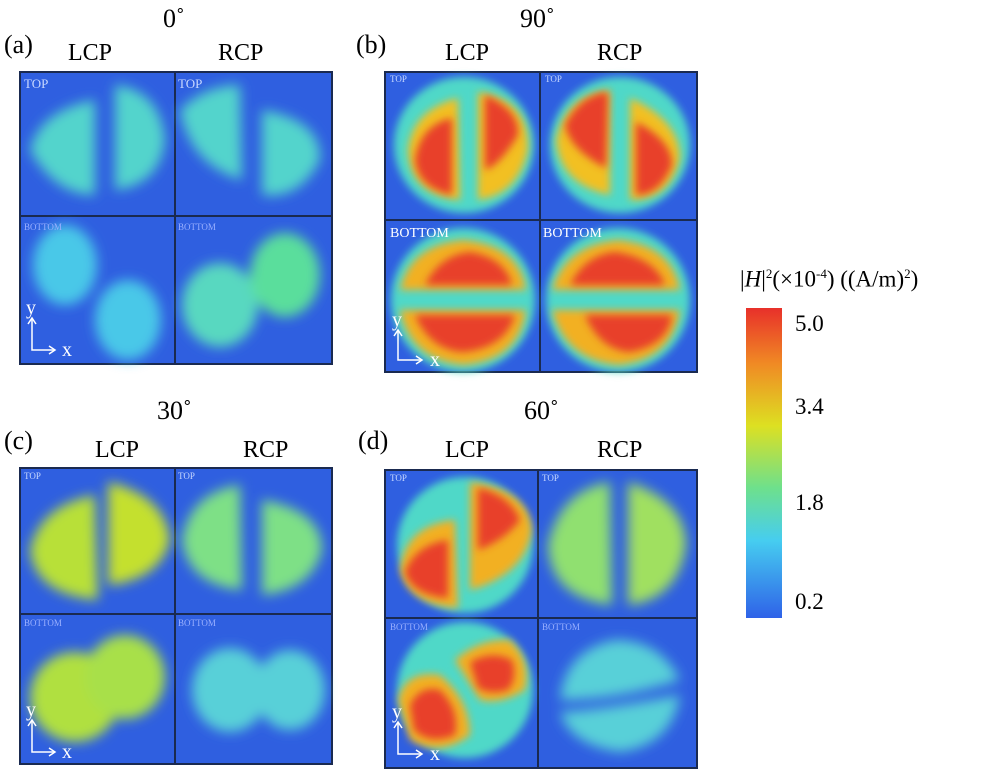  Describe the element at coordinates (373, 440) in the screenshot. I see `panel-d-label: (d)` at that location.